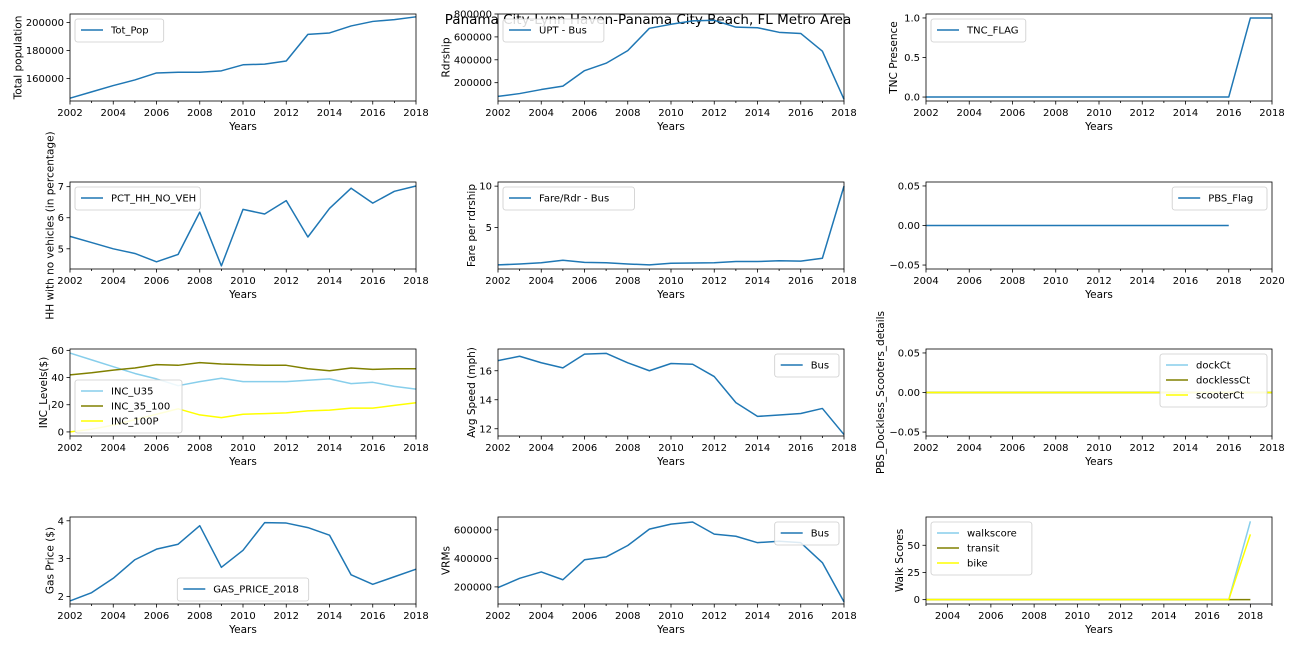 This screenshot has width=1296, height=648. I want to click on legend-entry: docklessCt, so click(1223, 381).